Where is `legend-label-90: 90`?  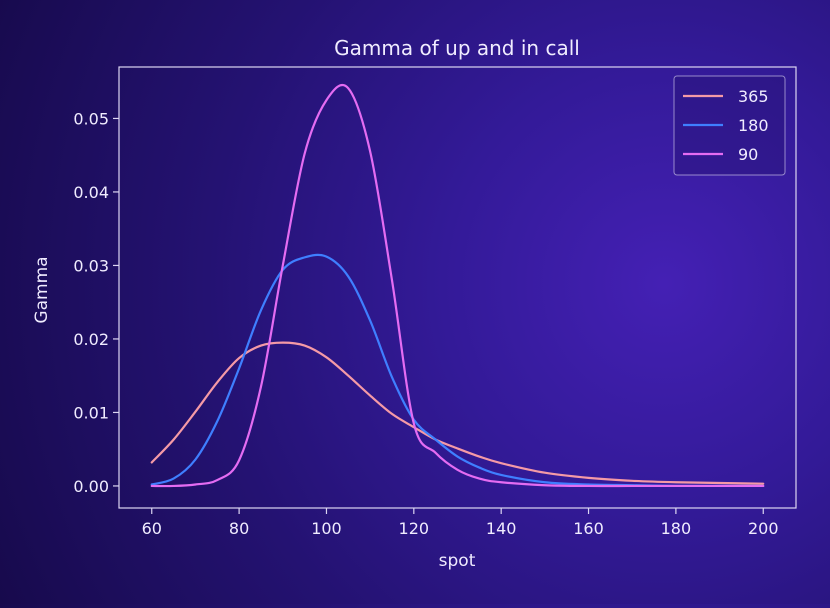
legend-label-90: 90 is located at coordinates (748, 154).